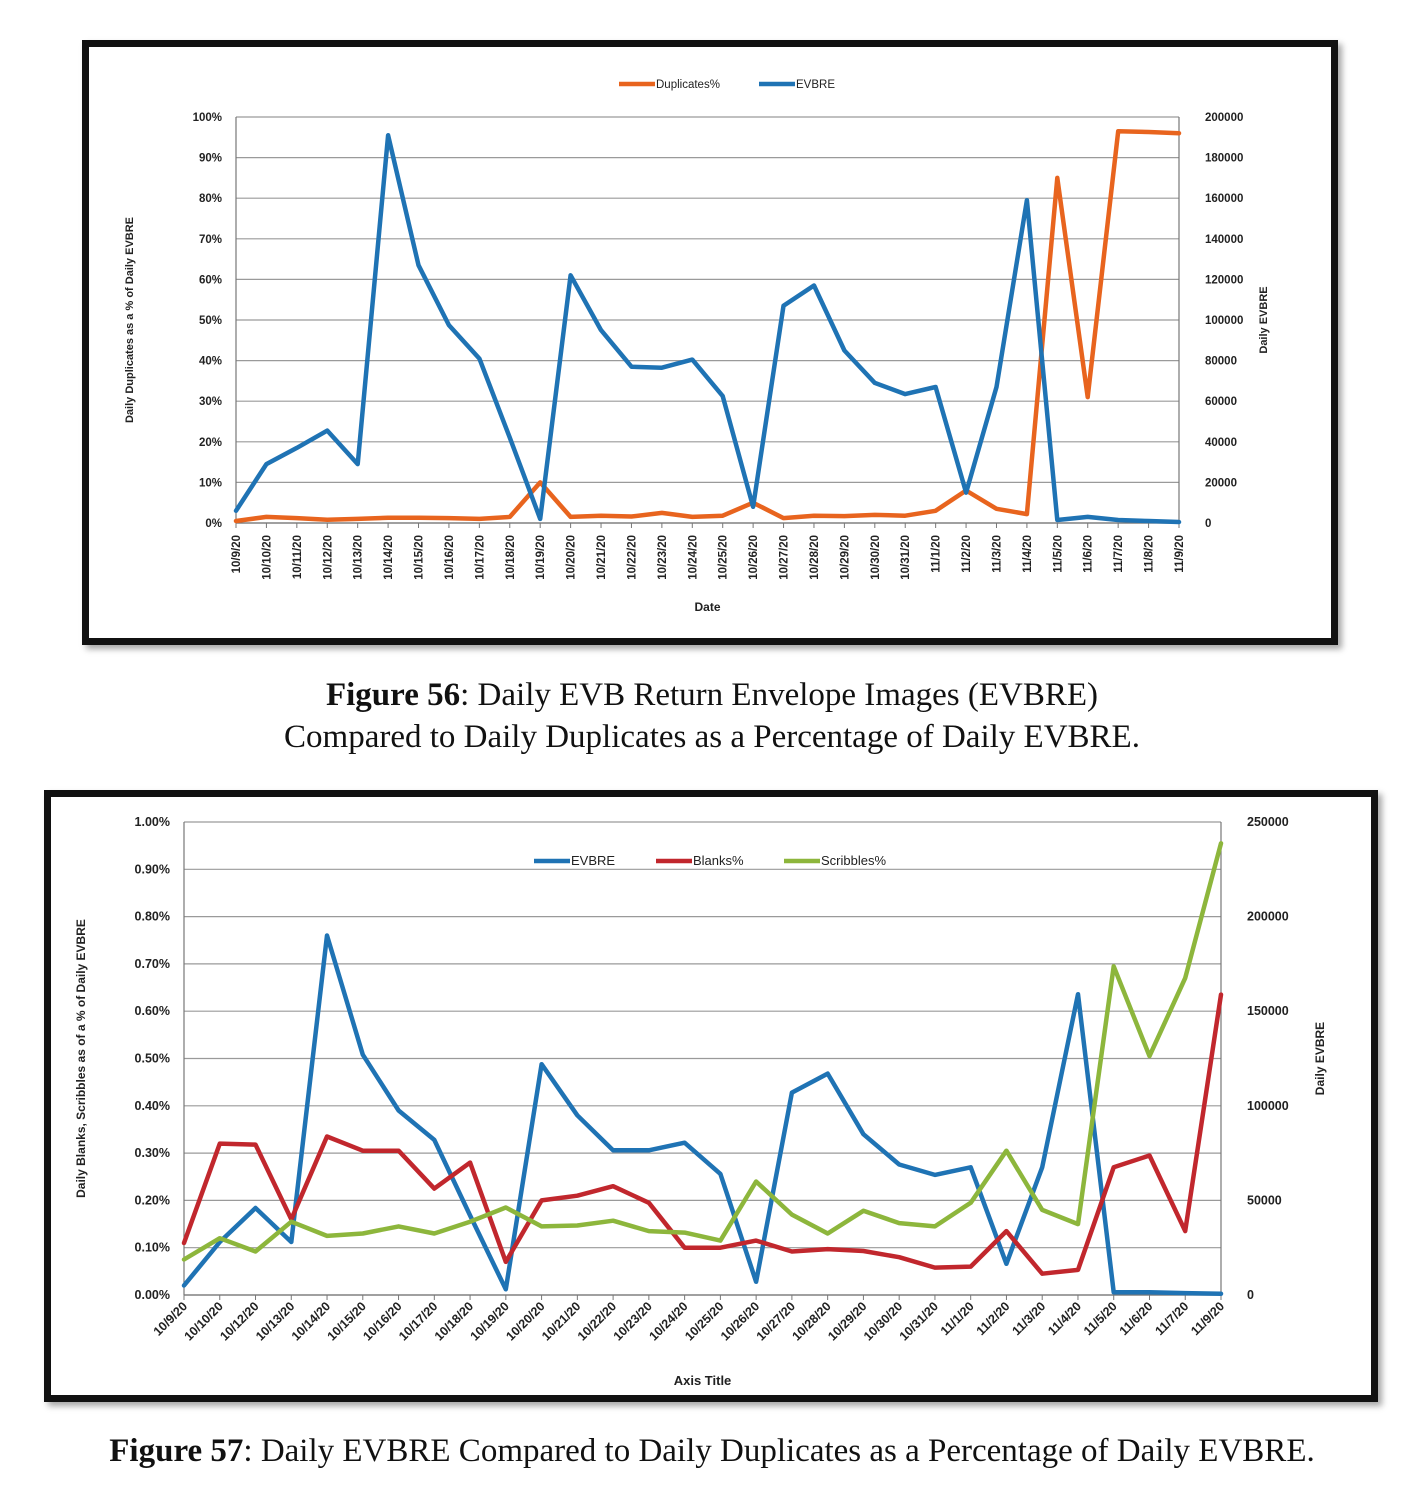 Image resolution: width=1424 pixels, height=1500 pixels. Describe the element at coordinates (210, 159) in the screenshot. I see `y-left-tick-label: 90%` at that location.